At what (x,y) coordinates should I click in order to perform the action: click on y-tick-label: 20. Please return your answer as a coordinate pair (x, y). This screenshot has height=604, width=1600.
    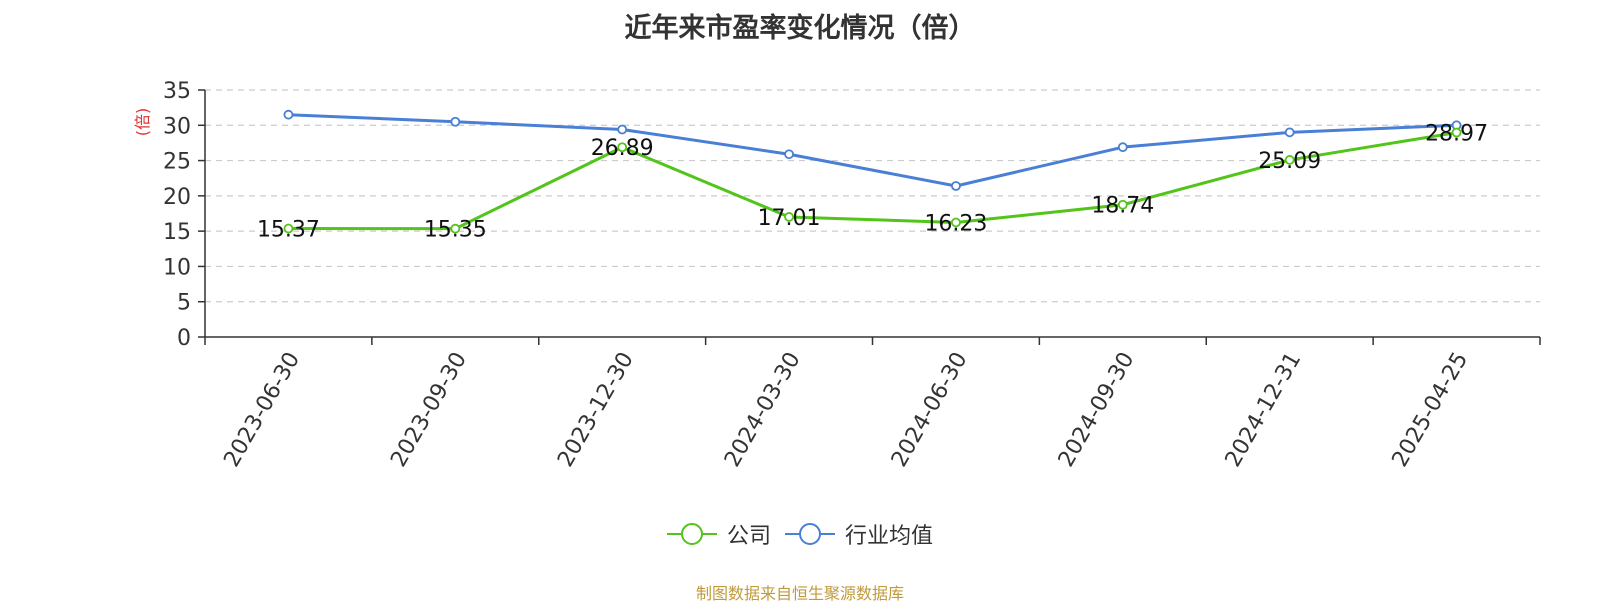
    Looking at the image, I should click on (177, 197).